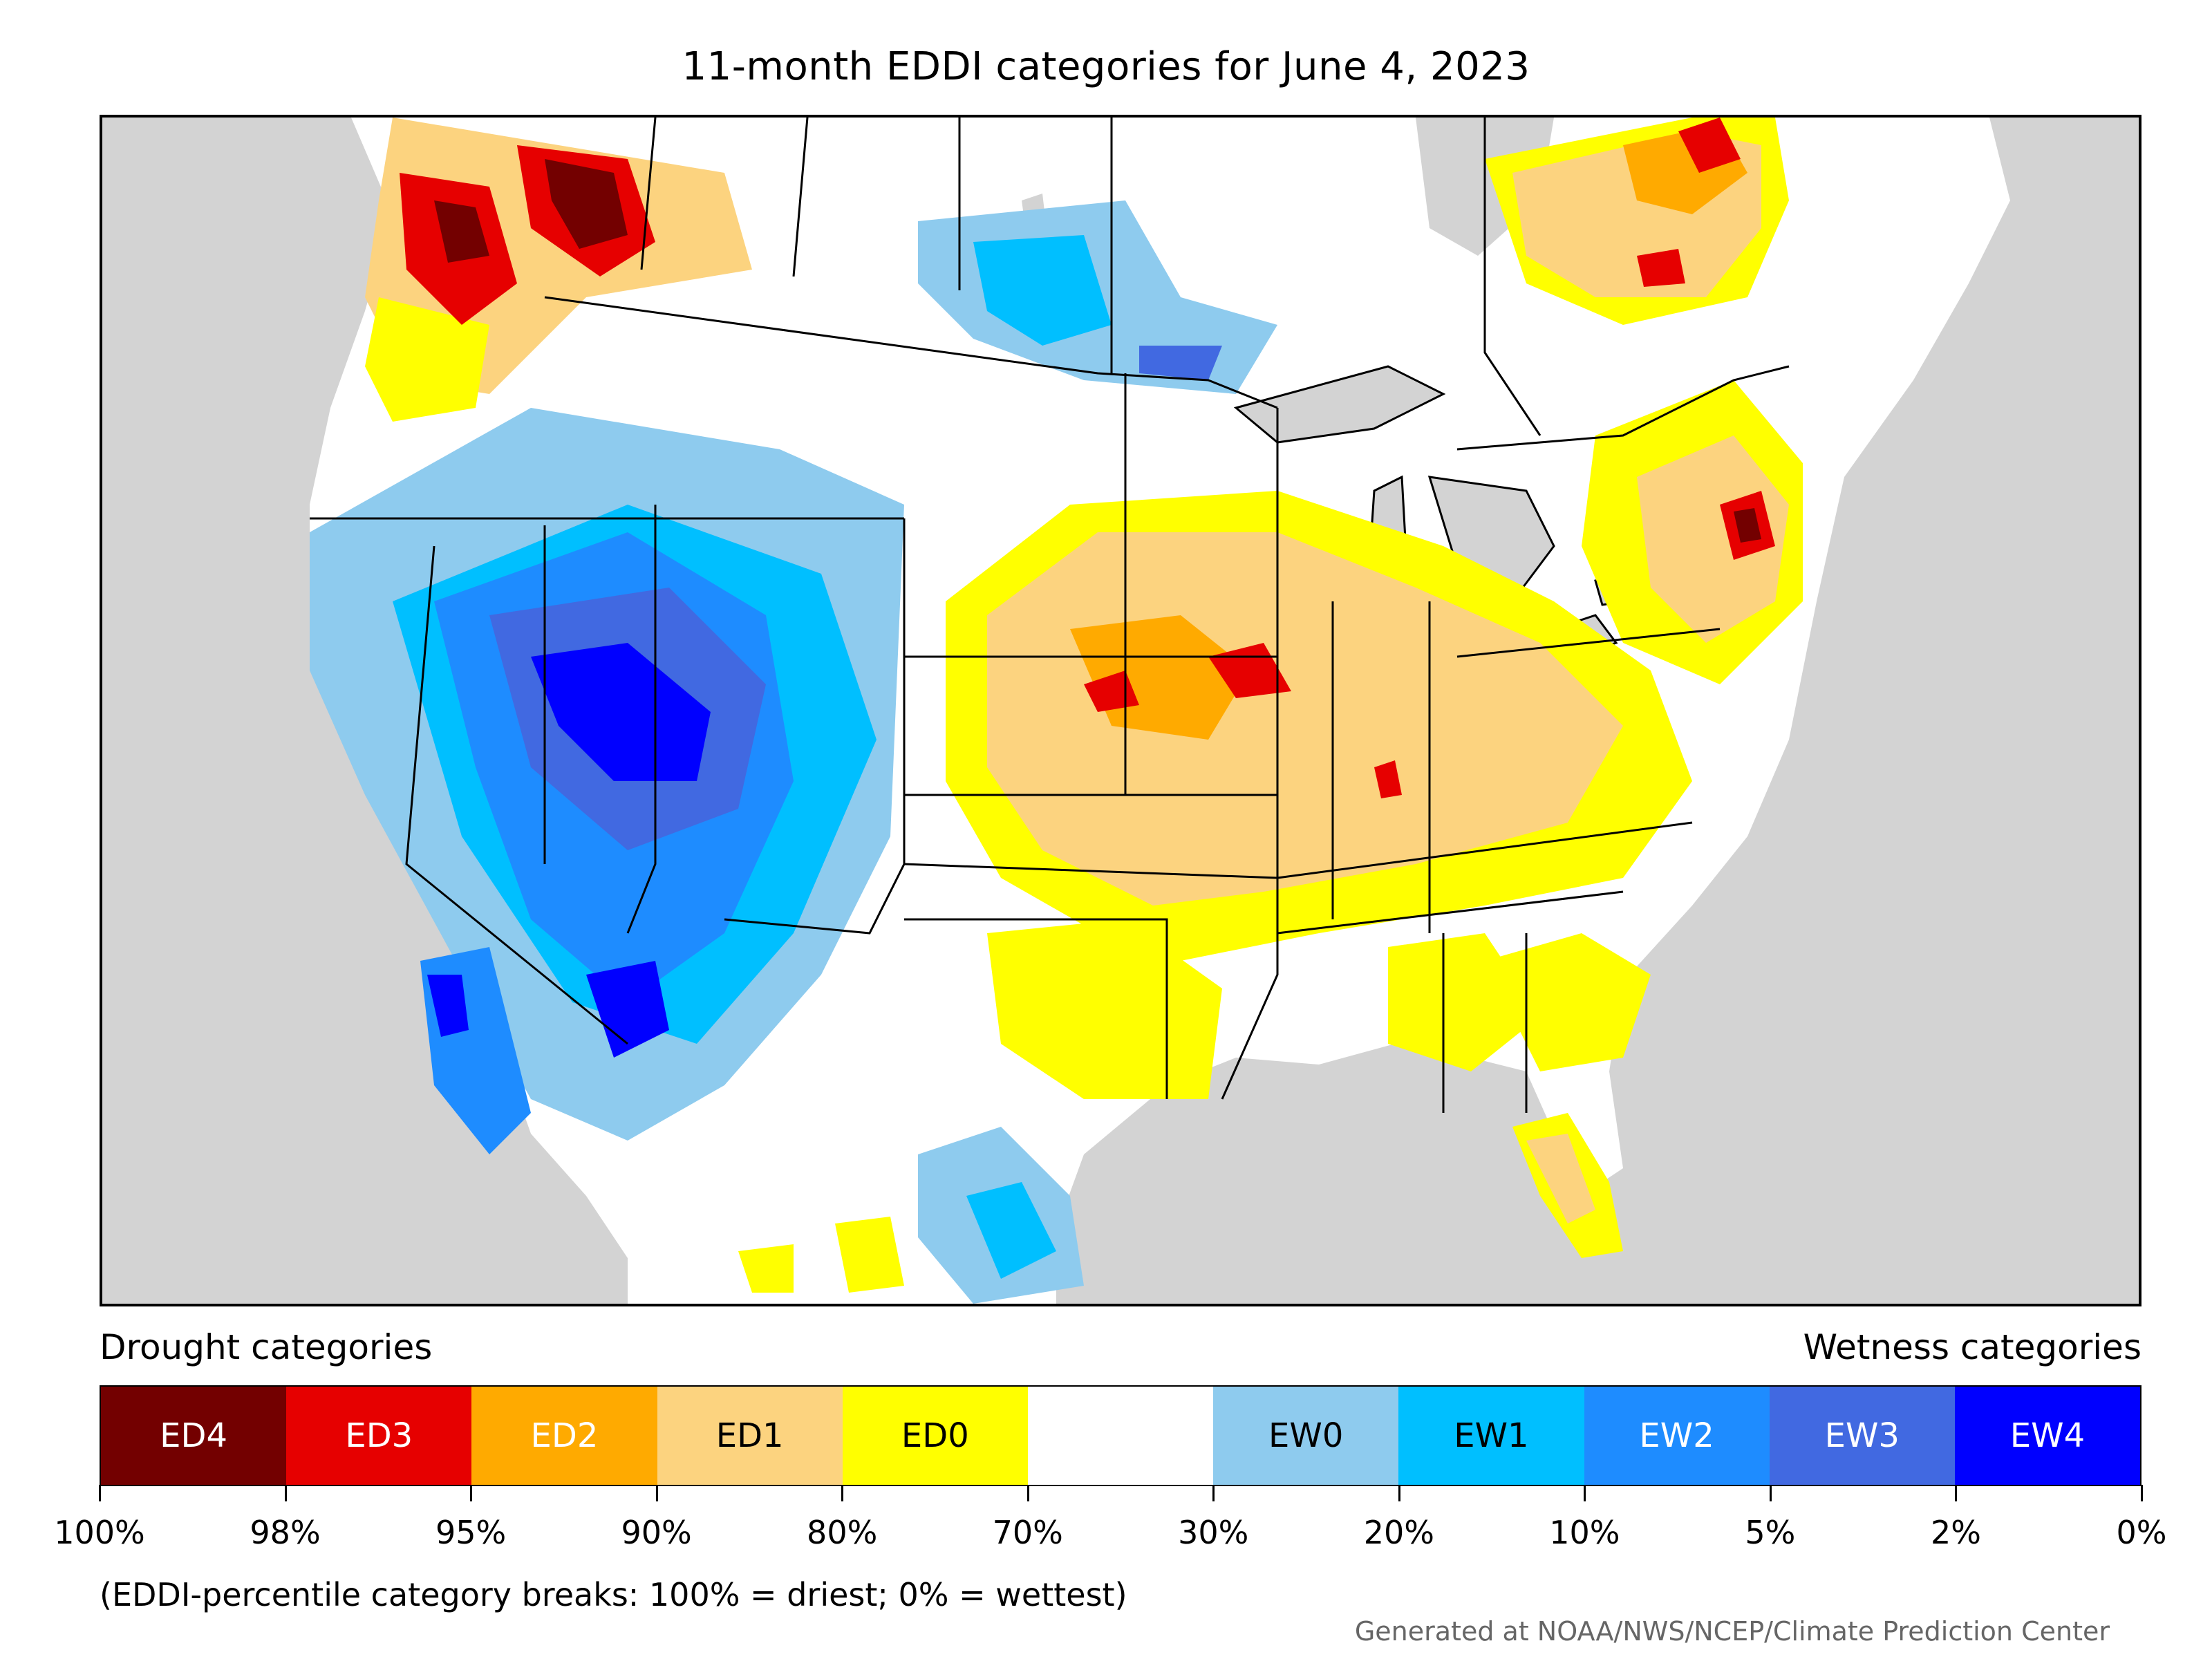 This screenshot has height=1659, width=2212. Describe the element at coordinates (1677, 1436) in the screenshot. I see `colorbar-cell-ew2: EW2` at that location.